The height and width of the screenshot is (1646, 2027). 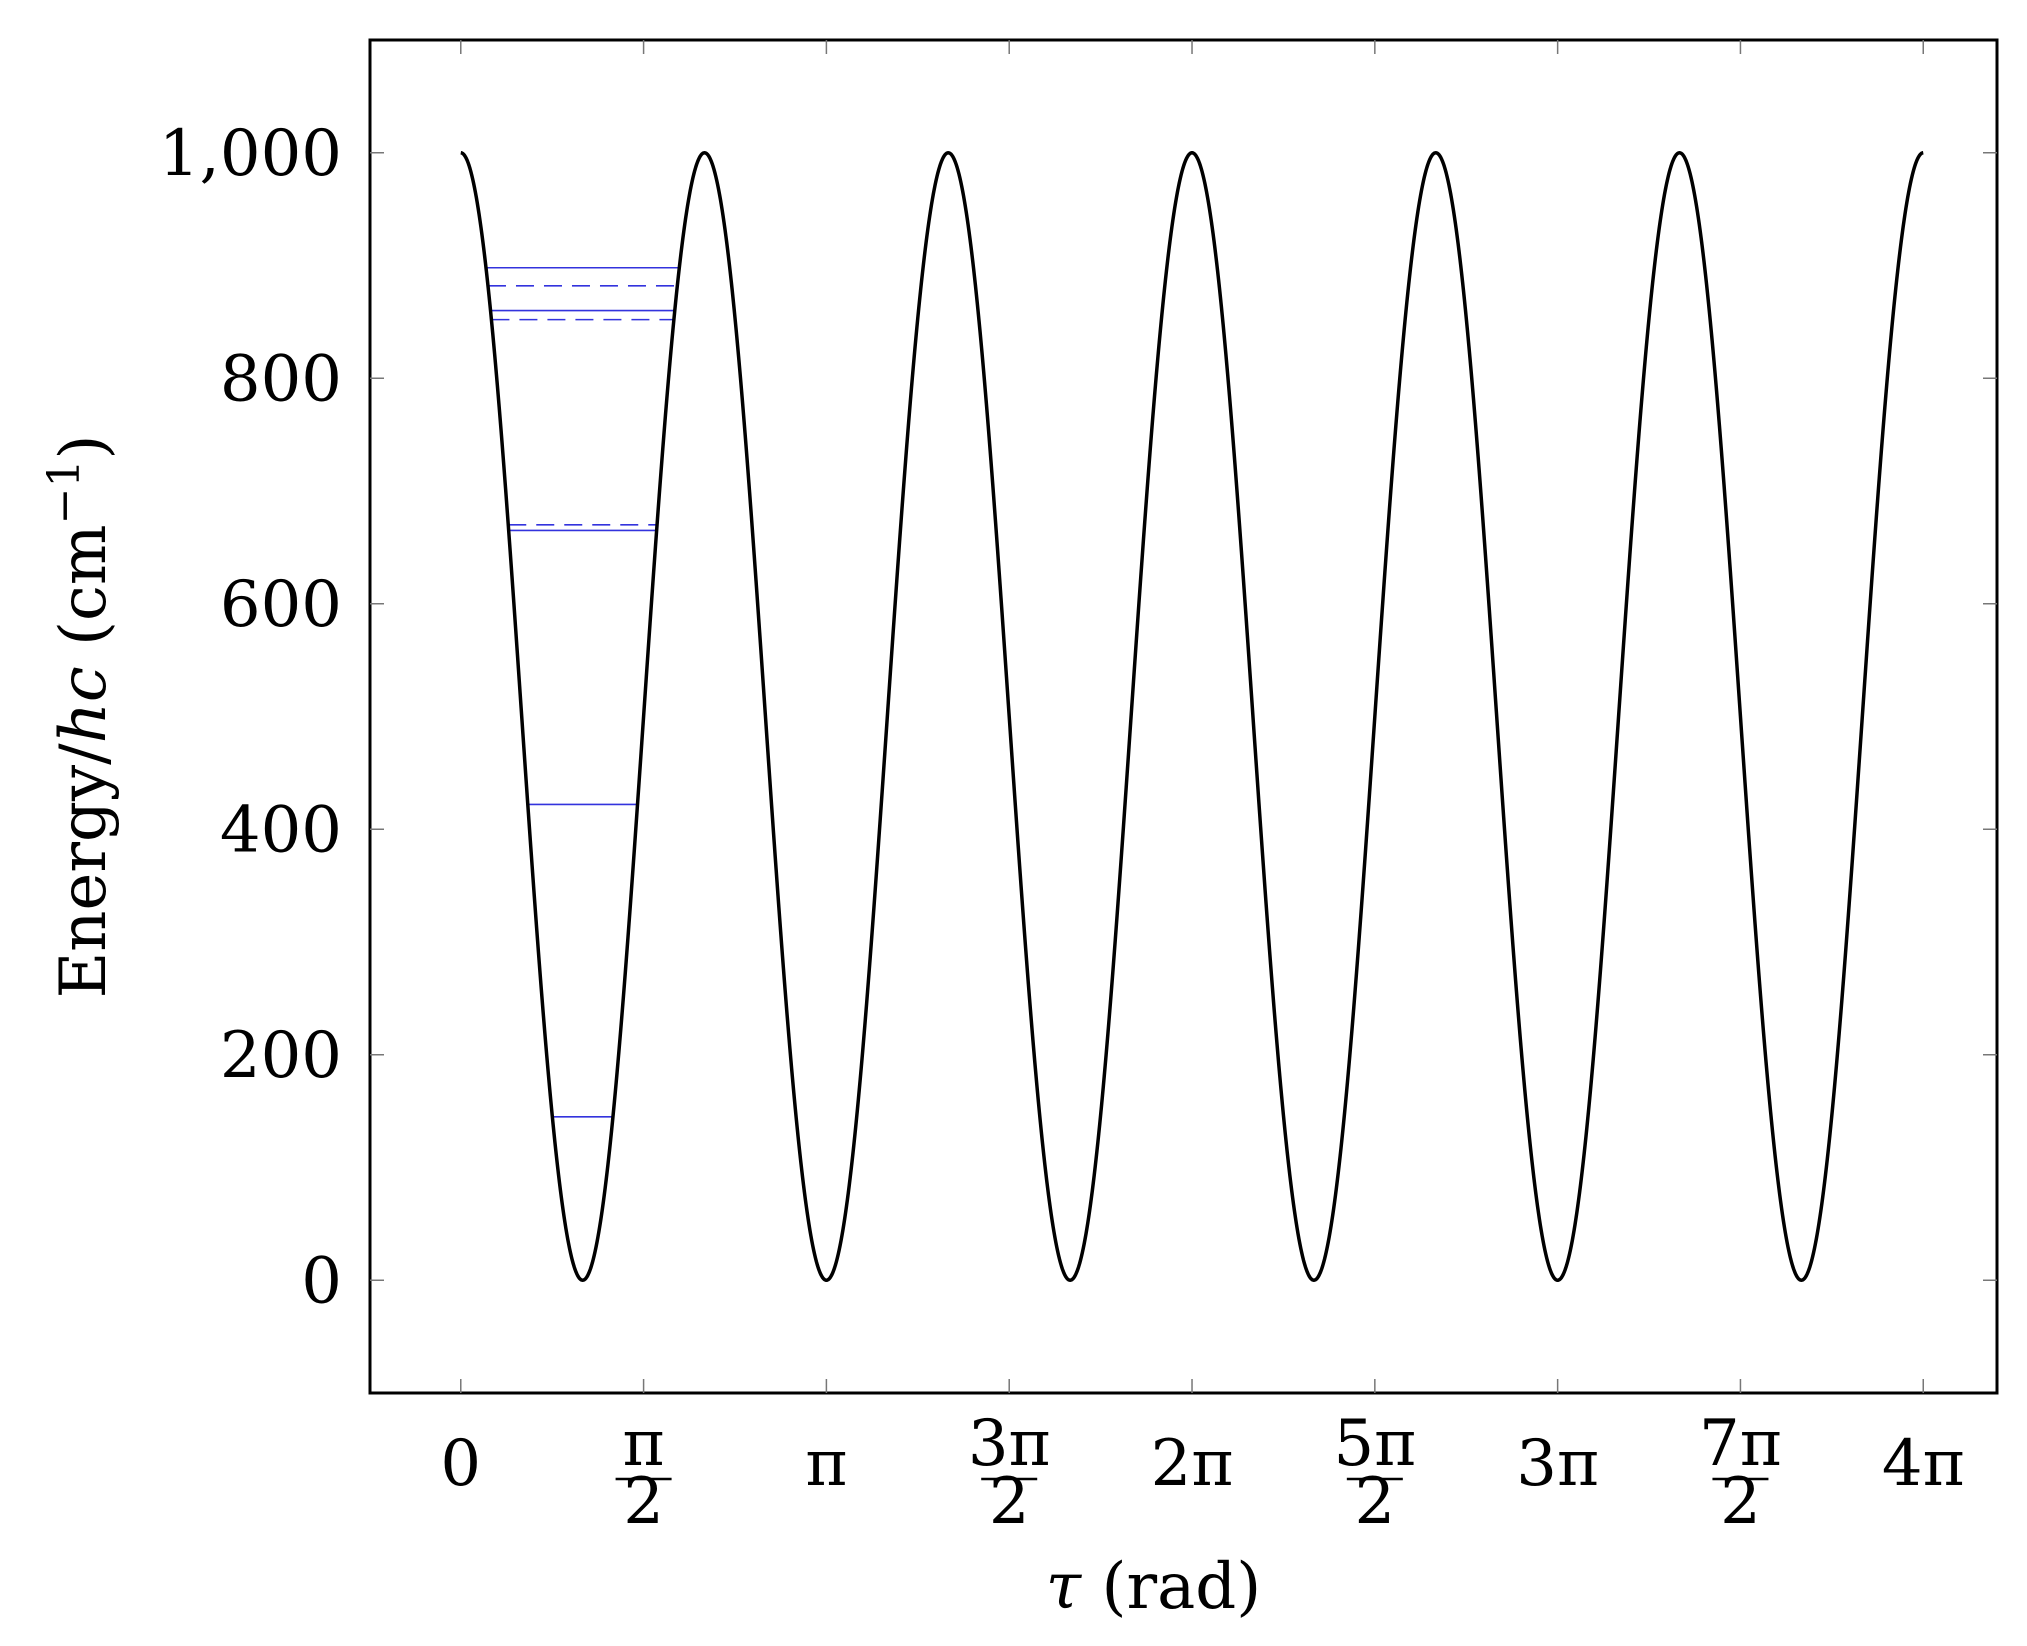 I want to click on x-tick-label-numerator: π, so click(x=644, y=1444).